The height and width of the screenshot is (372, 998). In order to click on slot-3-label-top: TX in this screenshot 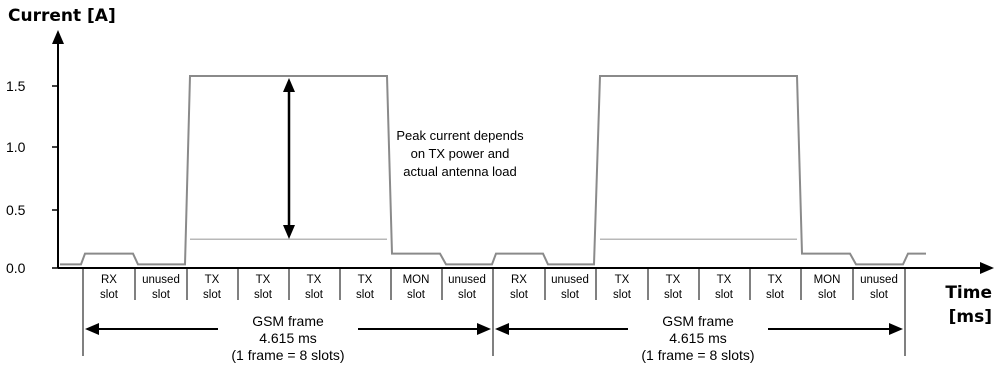, I will do `click(212, 280)`.